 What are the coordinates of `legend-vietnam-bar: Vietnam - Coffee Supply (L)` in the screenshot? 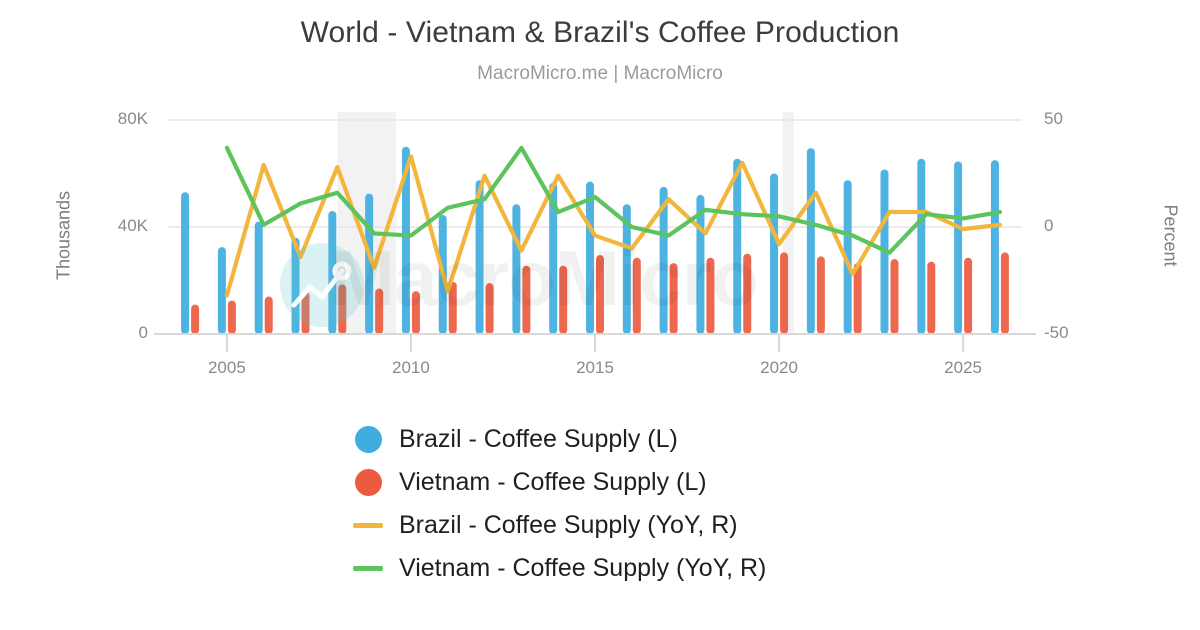 It's located at (526, 482).